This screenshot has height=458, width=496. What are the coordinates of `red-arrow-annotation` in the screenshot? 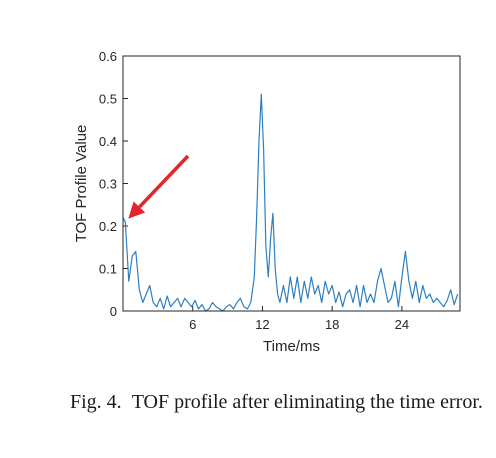 It's located at (159, 186).